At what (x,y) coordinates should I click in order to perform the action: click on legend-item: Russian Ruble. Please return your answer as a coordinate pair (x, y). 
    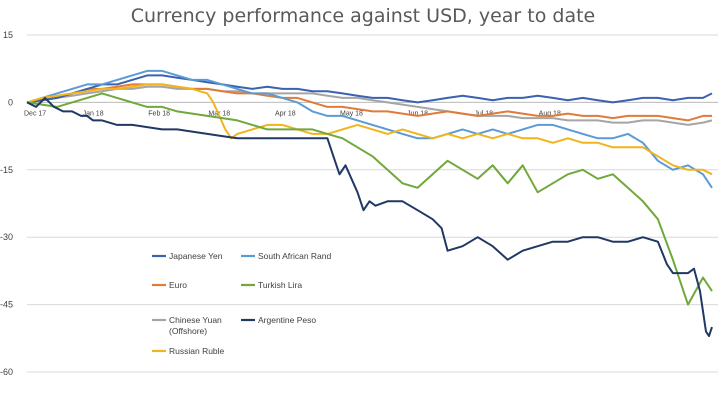
    Looking at the image, I should click on (188, 351).